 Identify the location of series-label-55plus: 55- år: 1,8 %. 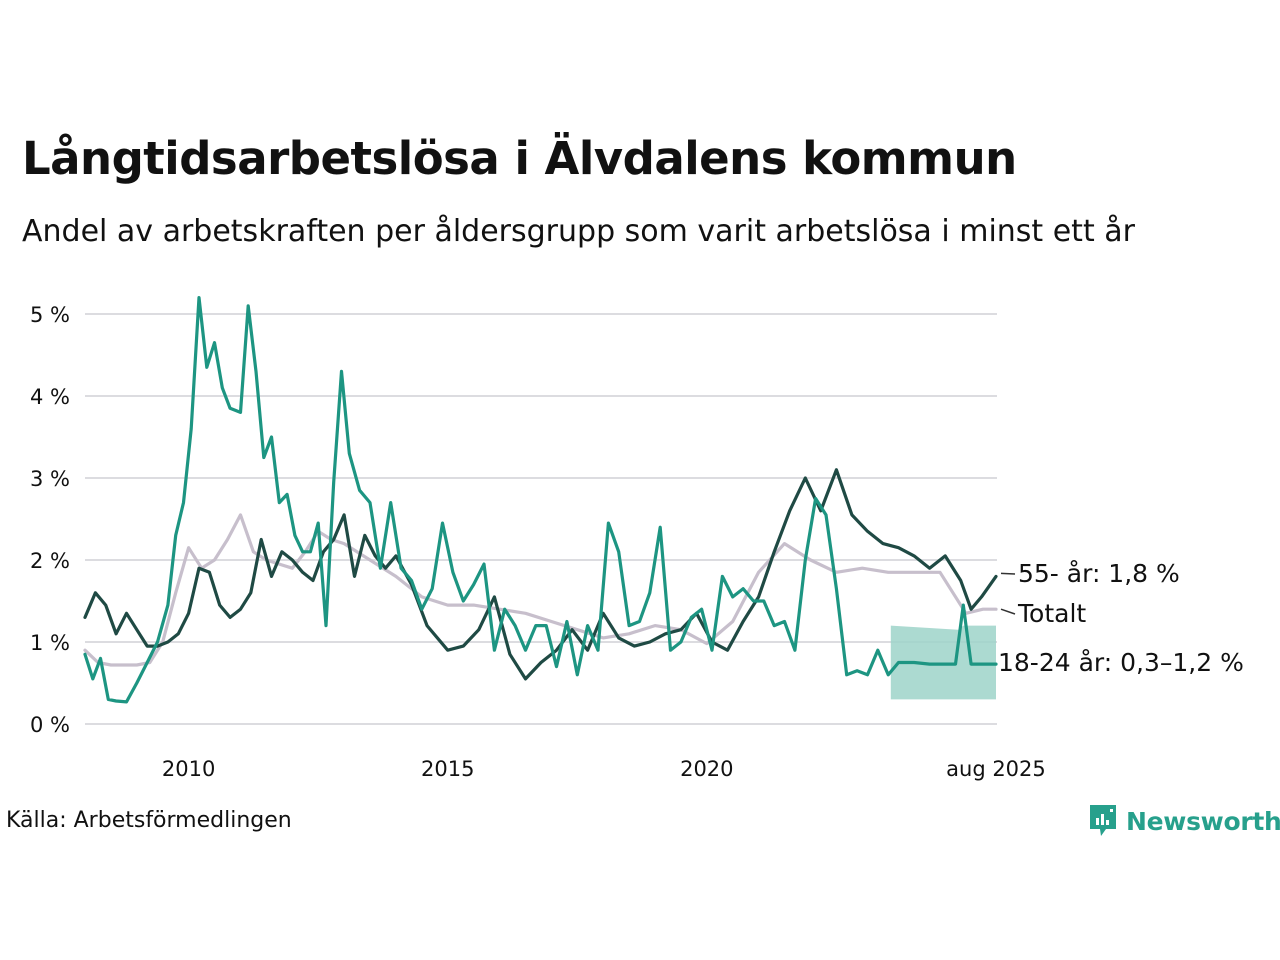
(1099, 573).